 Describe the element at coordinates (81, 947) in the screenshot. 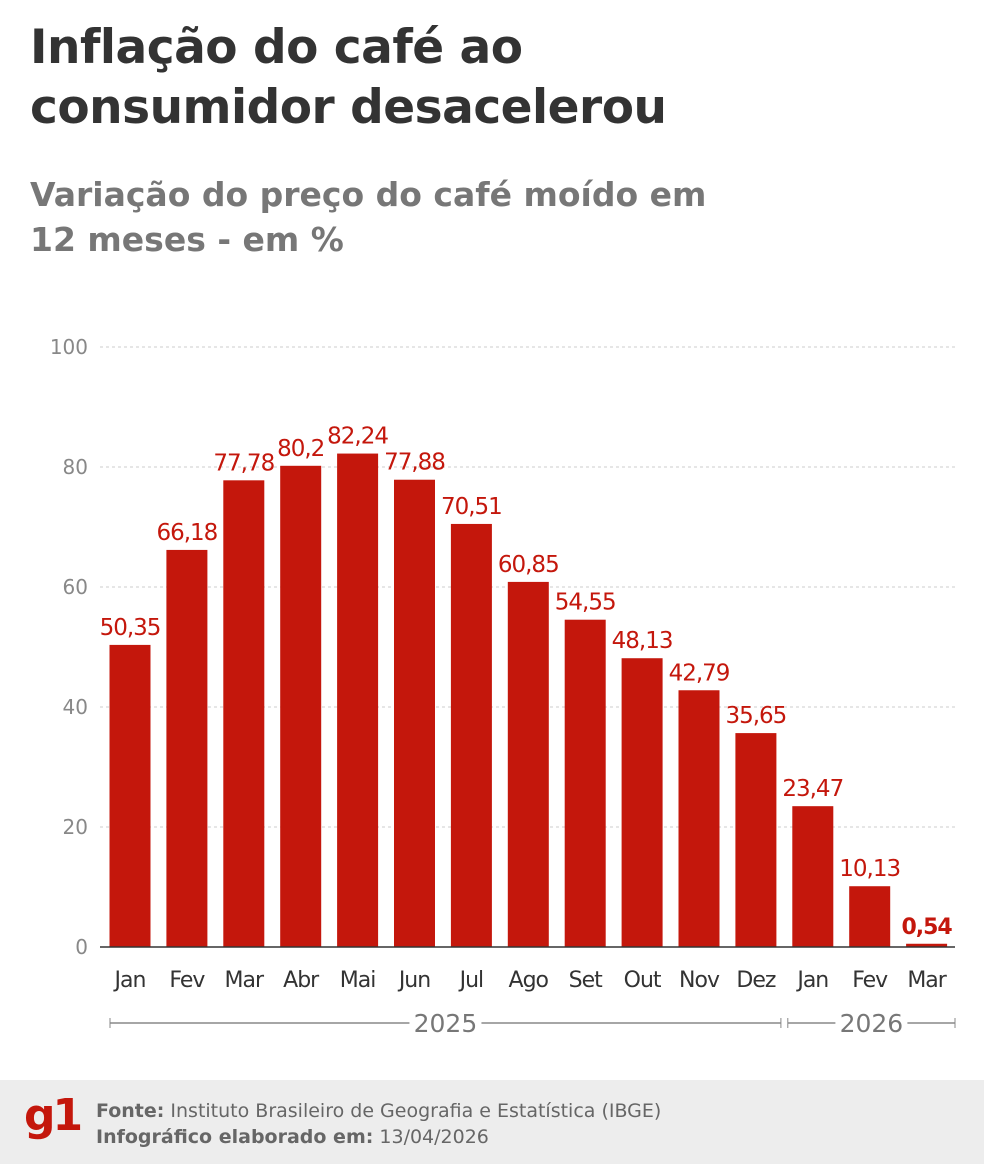

I see `y-tick-label: 0` at that location.